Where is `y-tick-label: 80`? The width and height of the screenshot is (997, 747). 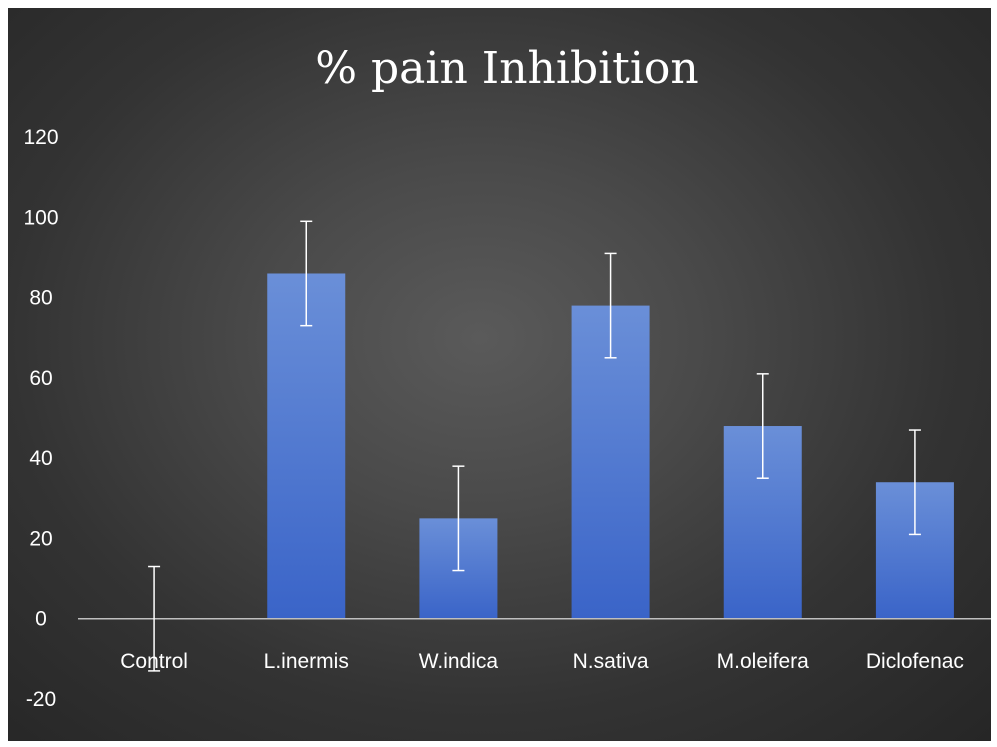
y-tick-label: 80 is located at coordinates (40, 298).